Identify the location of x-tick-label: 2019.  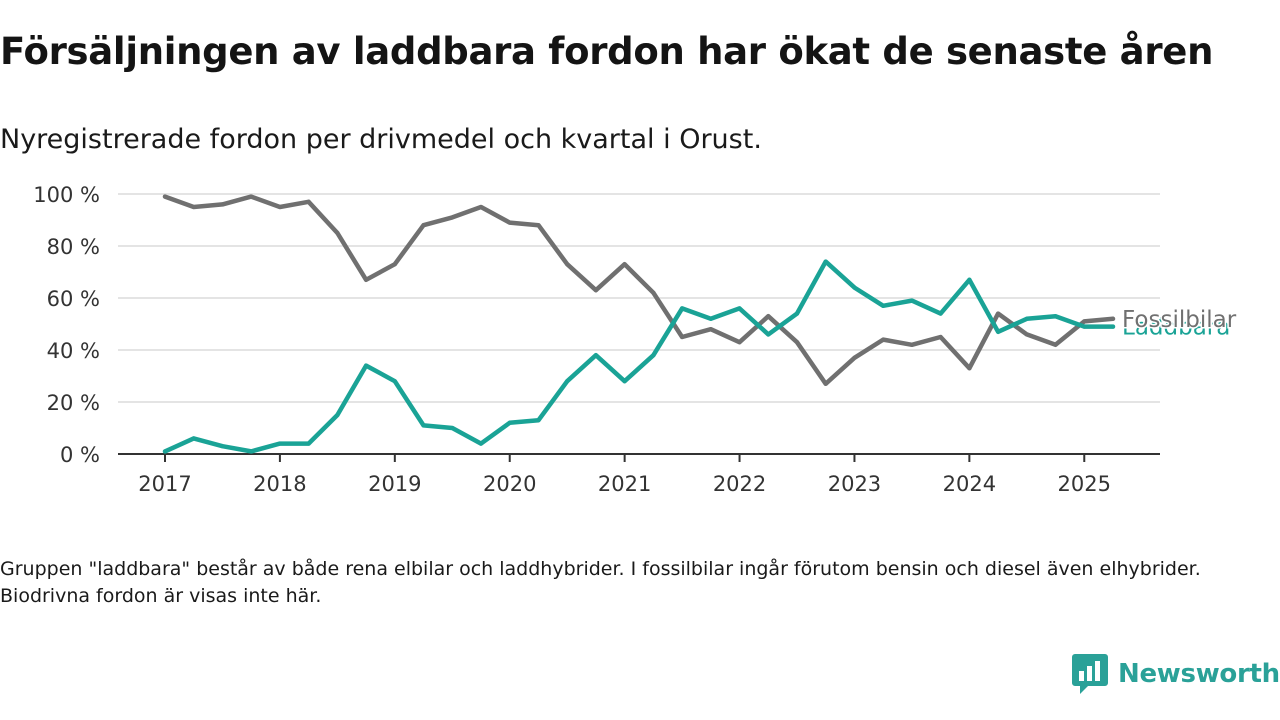
(394, 484).